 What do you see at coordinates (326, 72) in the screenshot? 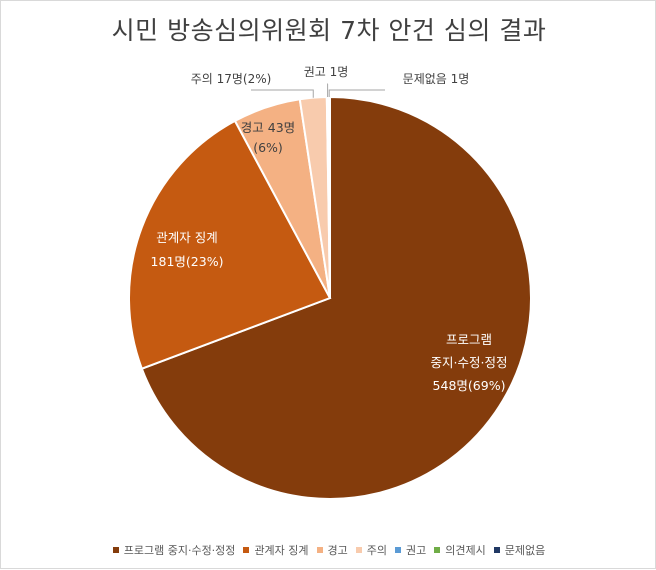
I see `data-label-권고: 권고 1명` at bounding box center [326, 72].